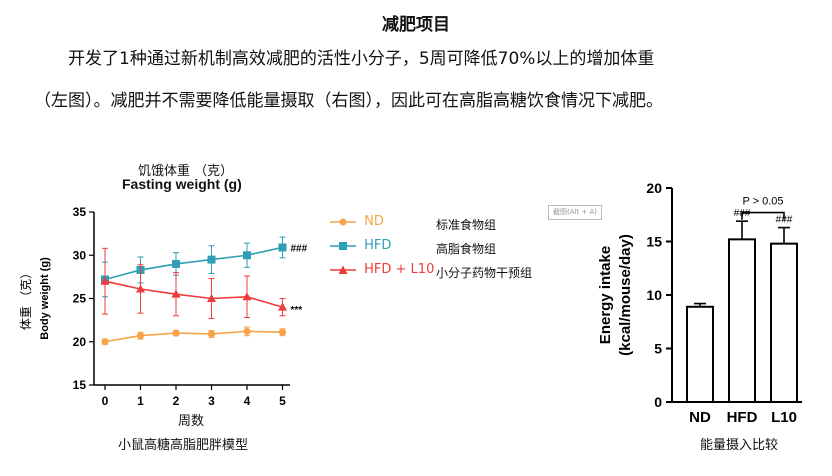 This screenshot has width=832, height=476. What do you see at coordinates (742, 320) in the screenshot?
I see `bar-hfd` at bounding box center [742, 320].